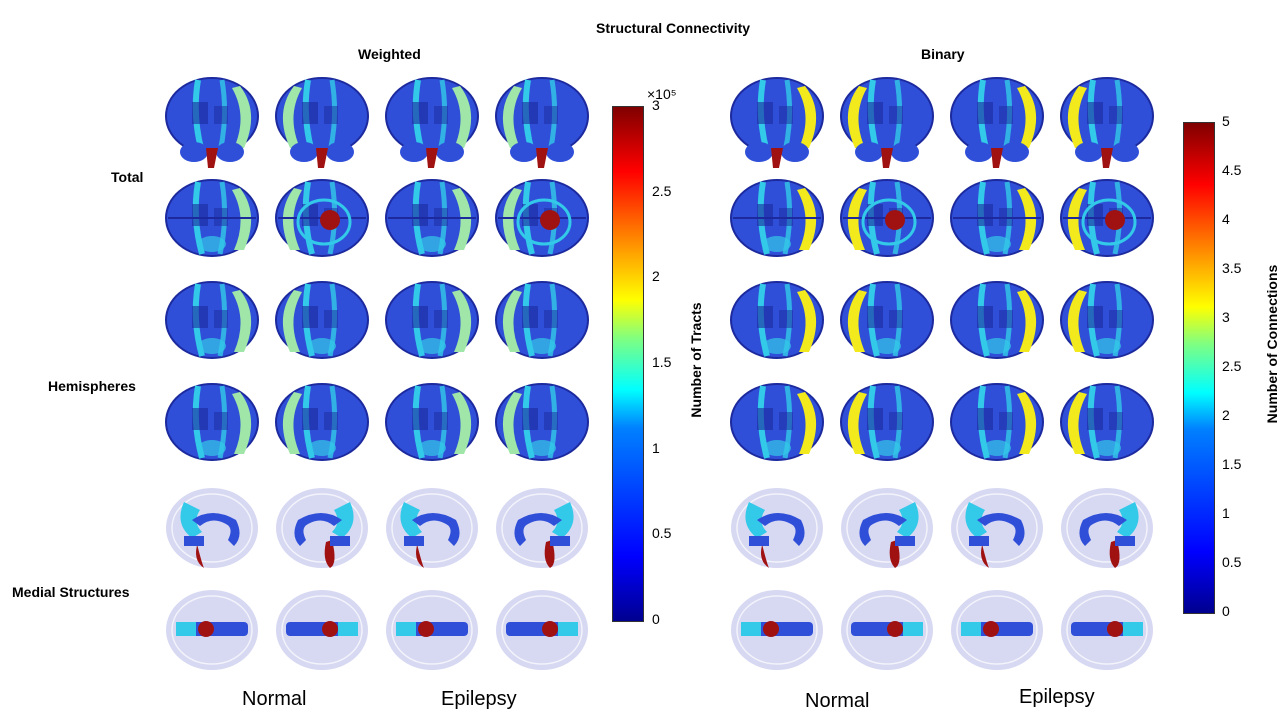  Describe the element at coordinates (71, 592) in the screenshot. I see `row-label-medial-structures: Medial Structures` at that location.